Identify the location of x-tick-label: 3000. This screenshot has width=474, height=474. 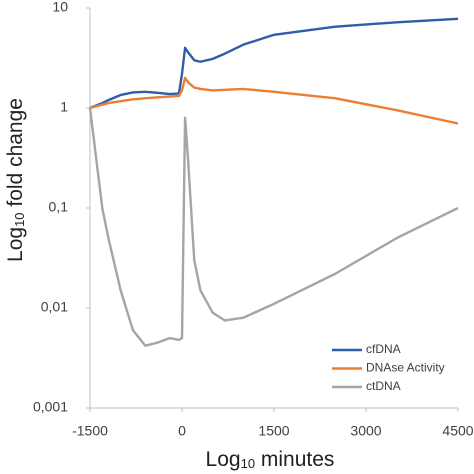
(365, 431).